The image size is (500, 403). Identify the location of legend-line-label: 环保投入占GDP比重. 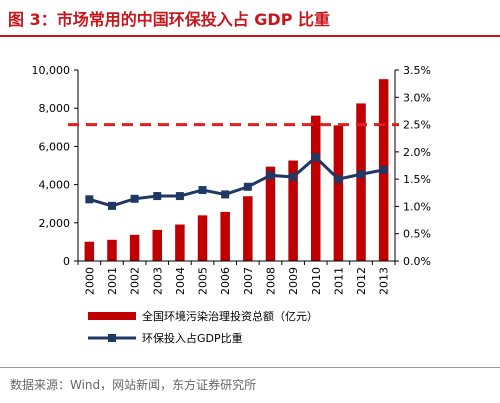
(192, 338).